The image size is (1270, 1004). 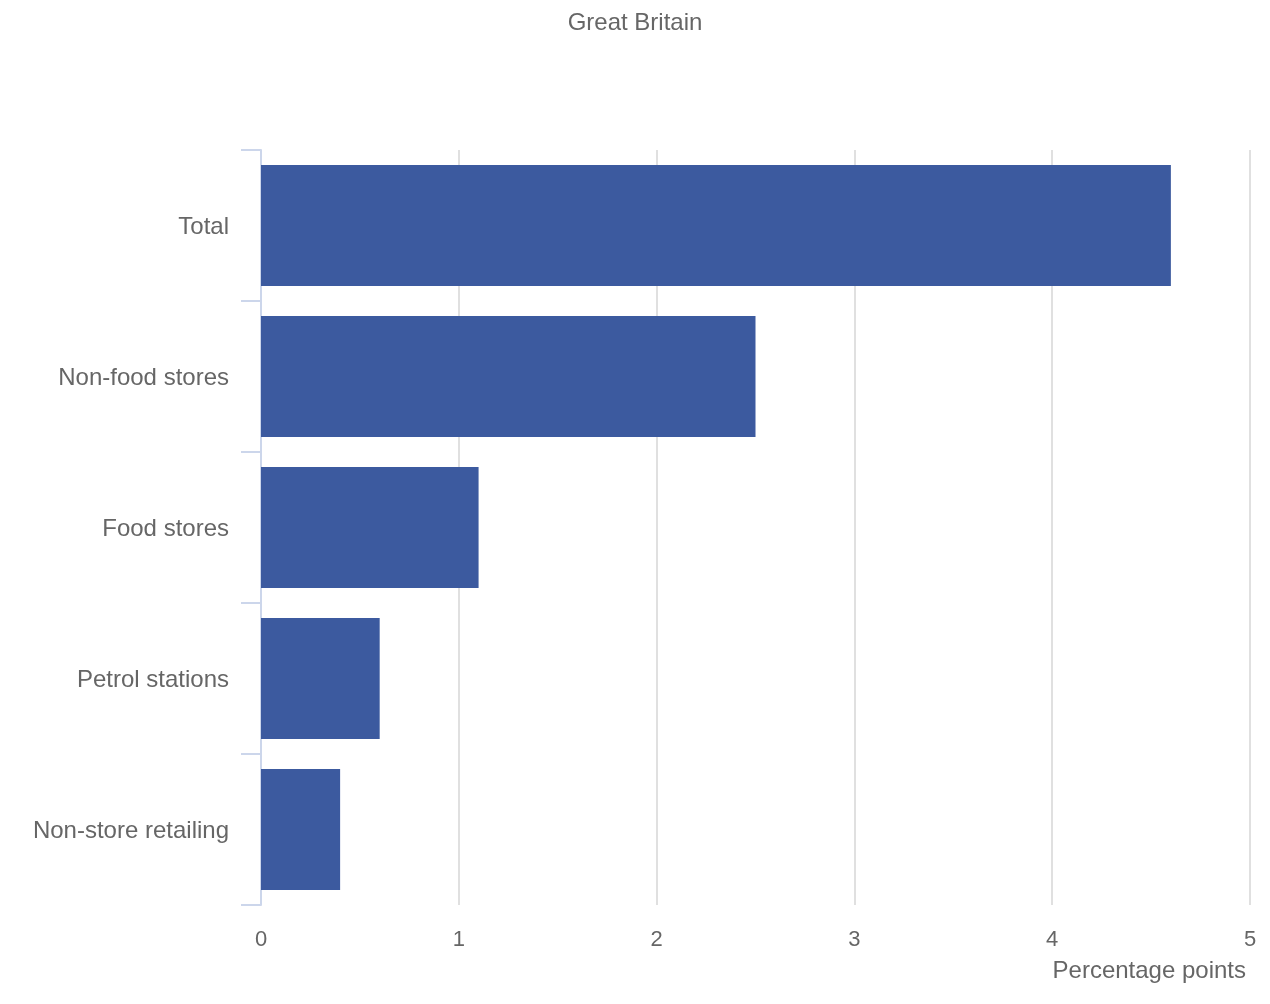 I want to click on y-tick-label: Food stores, so click(x=165, y=527).